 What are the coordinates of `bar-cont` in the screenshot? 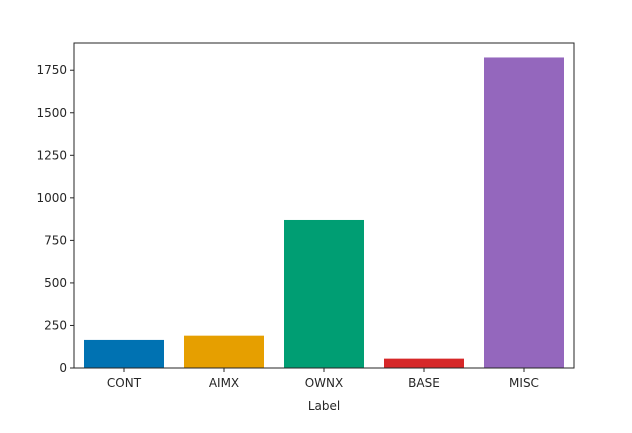 It's located at (124, 353).